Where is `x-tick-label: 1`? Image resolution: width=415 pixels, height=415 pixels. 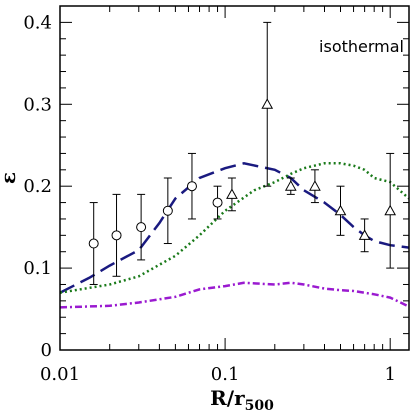
x-tick-label: 1 is located at coordinates (389, 374).